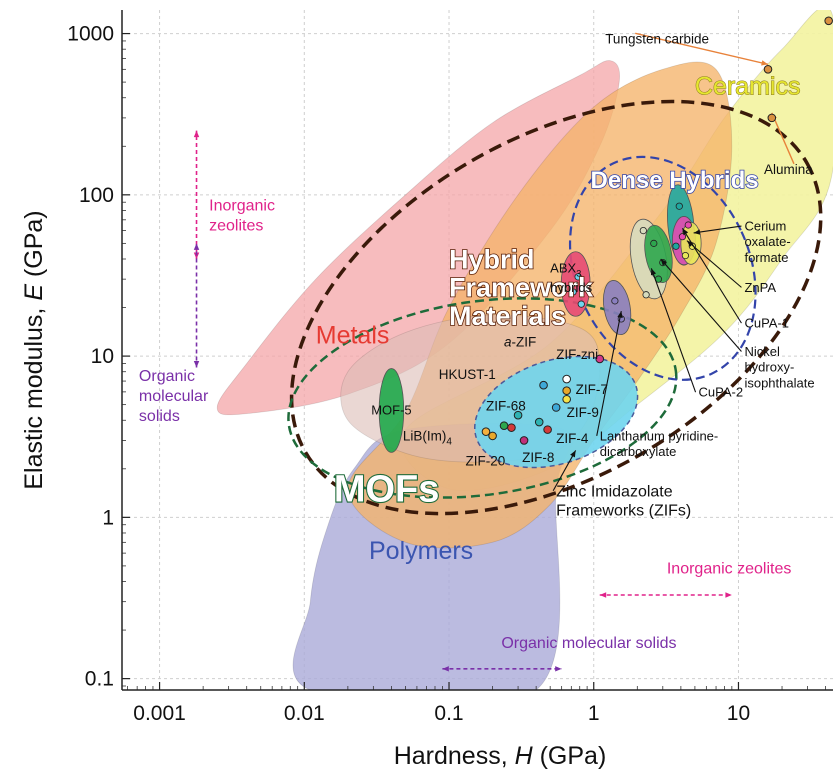 The height and width of the screenshot is (773, 833). I want to click on x-tick-label: 0.001, so click(159, 713).